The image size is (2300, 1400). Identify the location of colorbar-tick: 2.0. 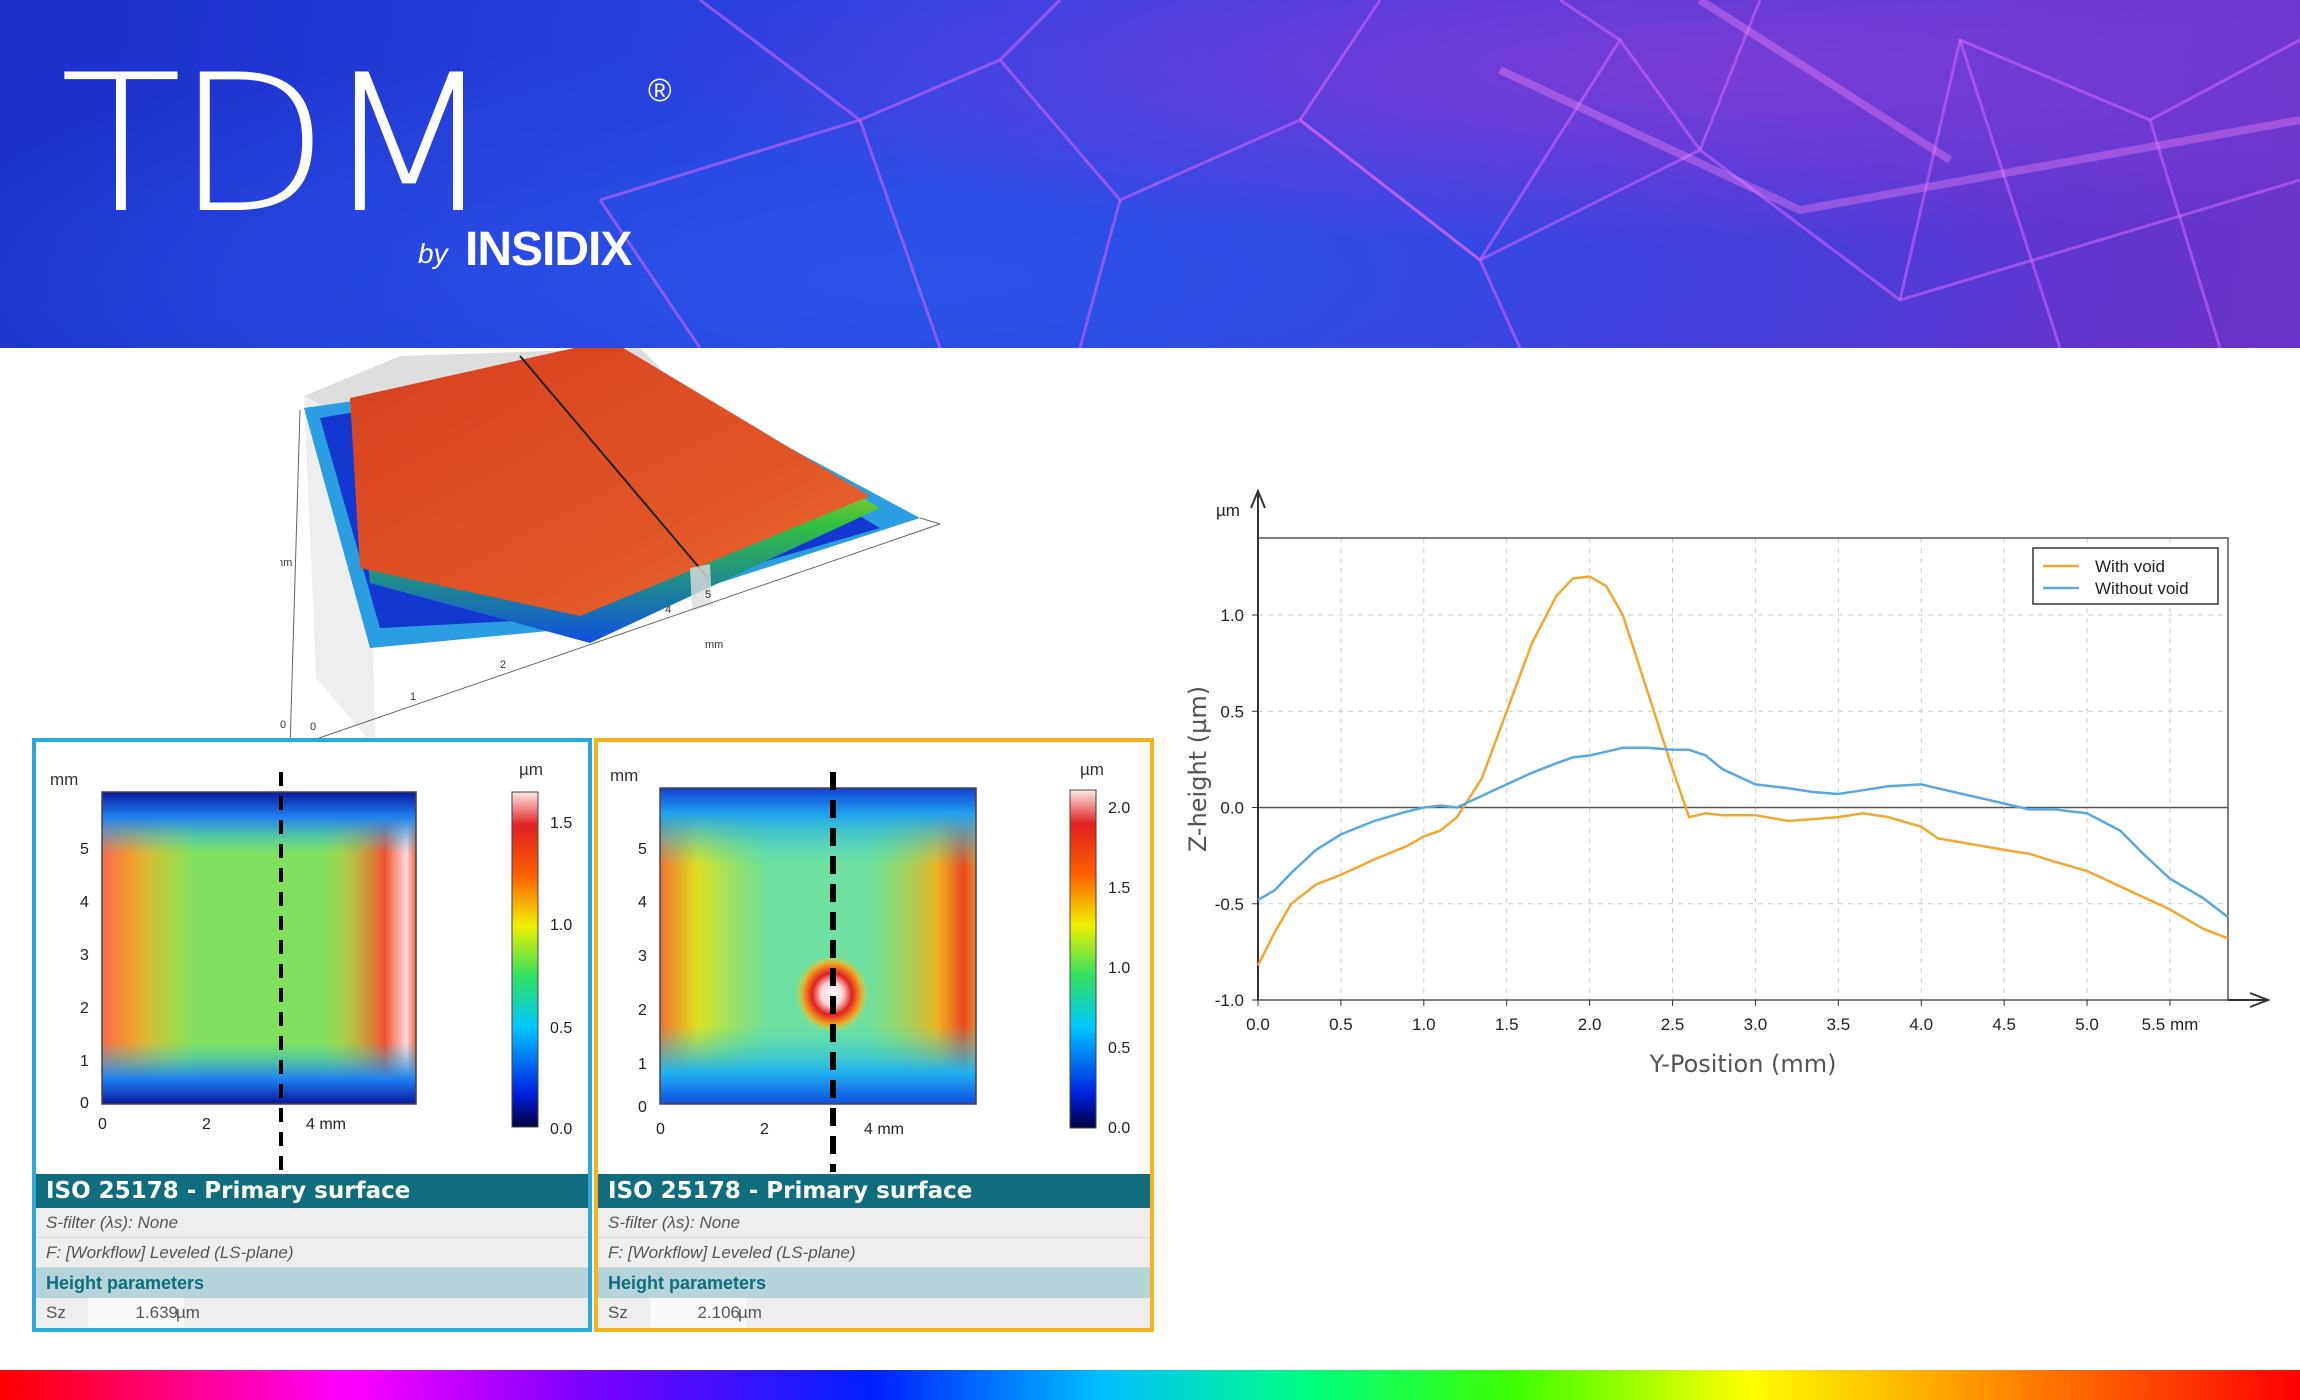
(1119, 808).